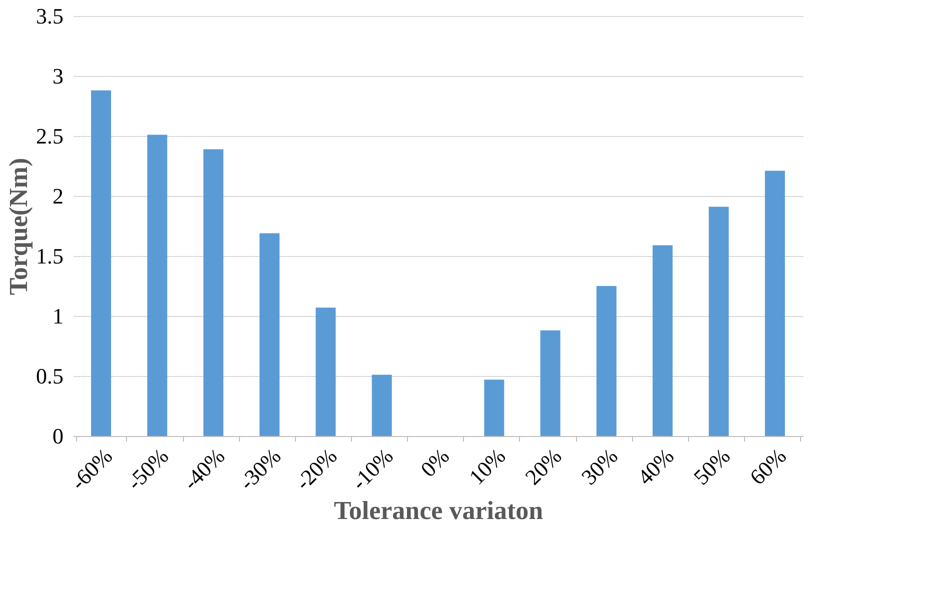  What do you see at coordinates (50, 136) in the screenshot?
I see `y-tick-label: 2.5` at bounding box center [50, 136].